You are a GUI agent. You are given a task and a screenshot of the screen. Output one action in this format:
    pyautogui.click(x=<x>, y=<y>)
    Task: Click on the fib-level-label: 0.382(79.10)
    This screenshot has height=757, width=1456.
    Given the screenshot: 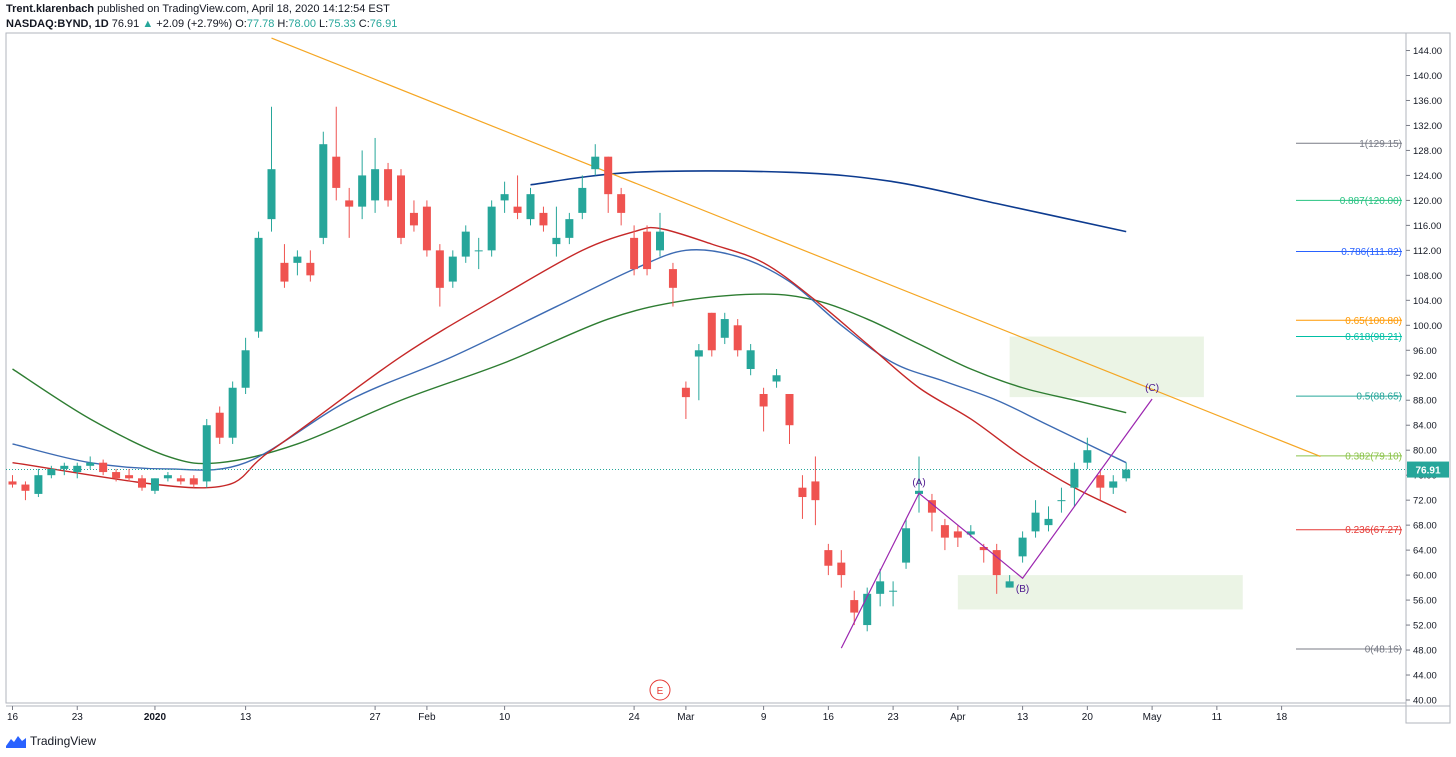 What is the action you would take?
    pyautogui.click(x=1373, y=456)
    